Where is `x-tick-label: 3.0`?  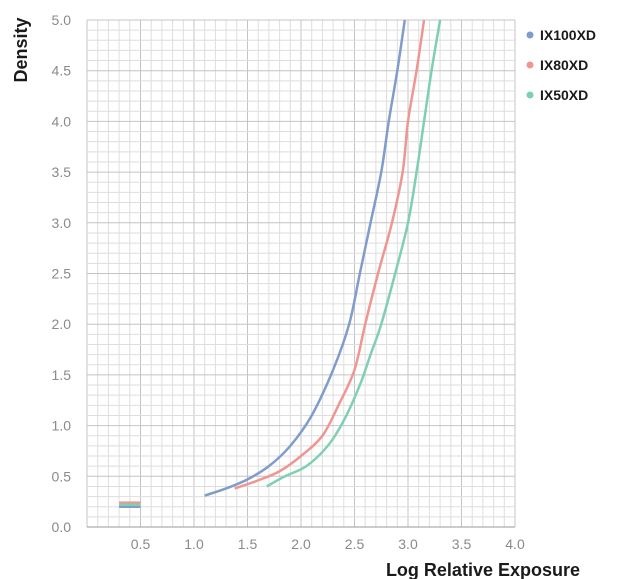
x-tick-label: 3.0 is located at coordinates (408, 544).